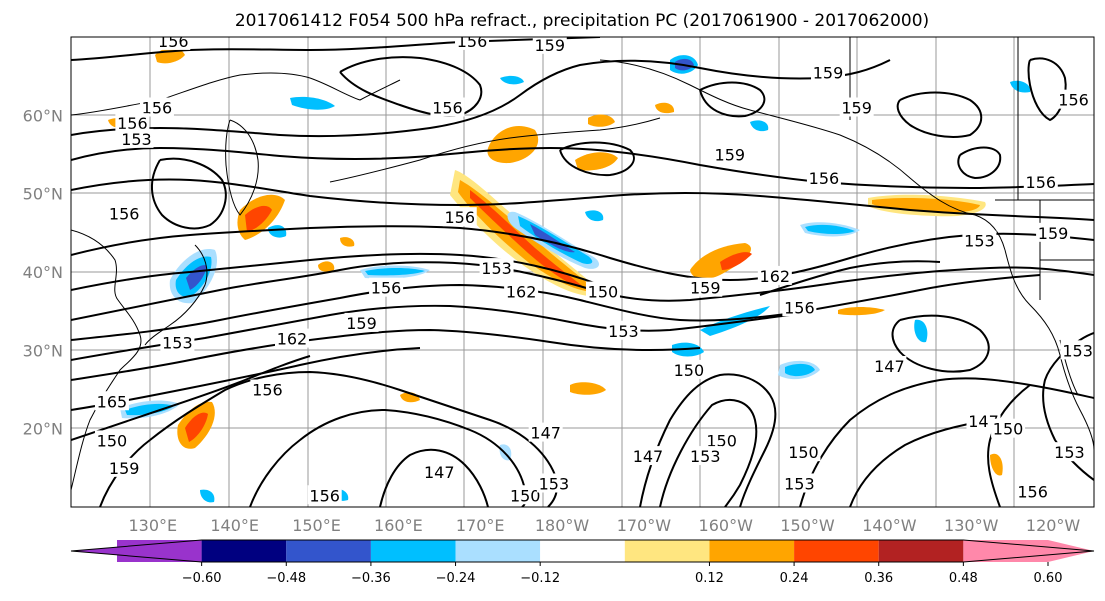 The height and width of the screenshot is (601, 1105). What do you see at coordinates (1071, 551) in the screenshot?
I see `colorbar-extend-max` at bounding box center [1071, 551].